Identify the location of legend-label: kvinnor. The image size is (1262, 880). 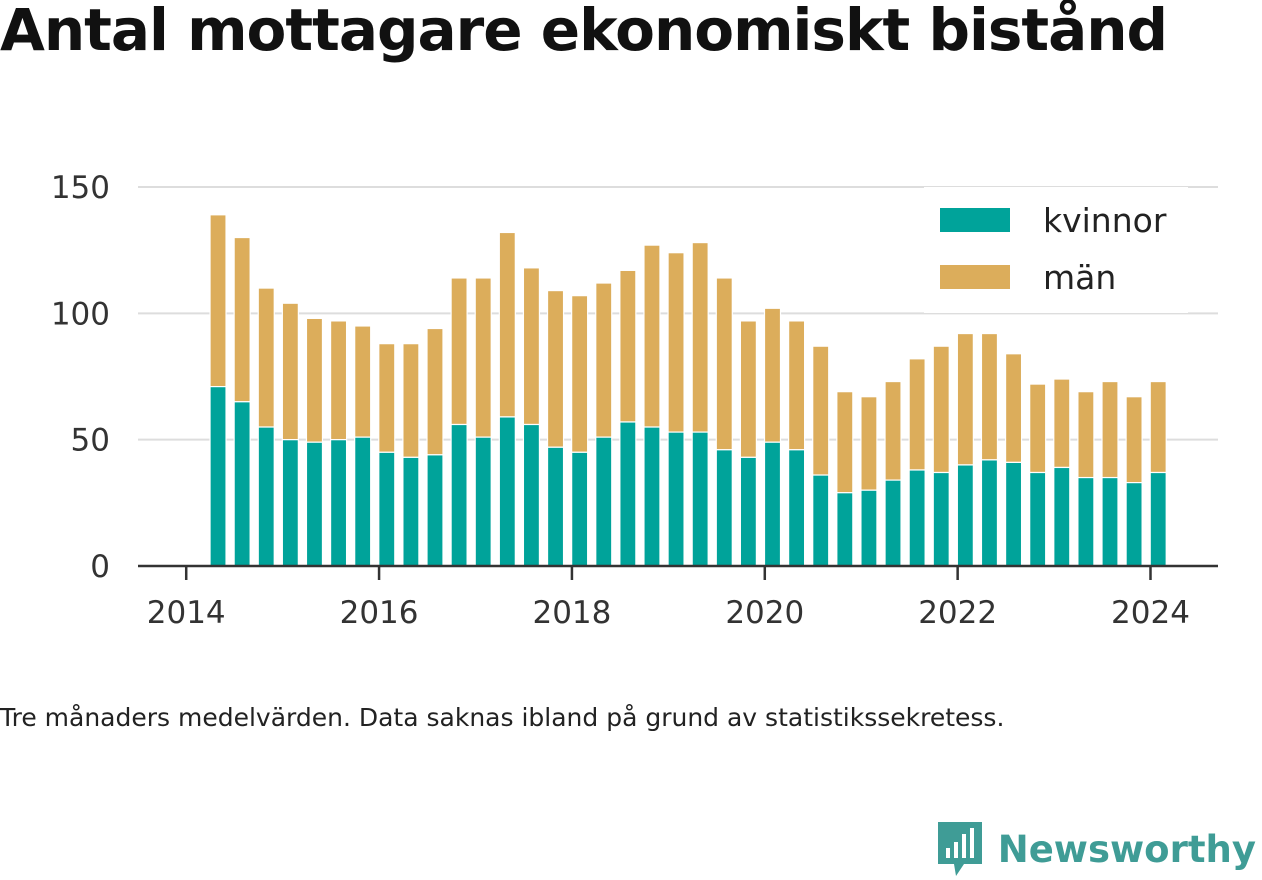
(1105, 220).